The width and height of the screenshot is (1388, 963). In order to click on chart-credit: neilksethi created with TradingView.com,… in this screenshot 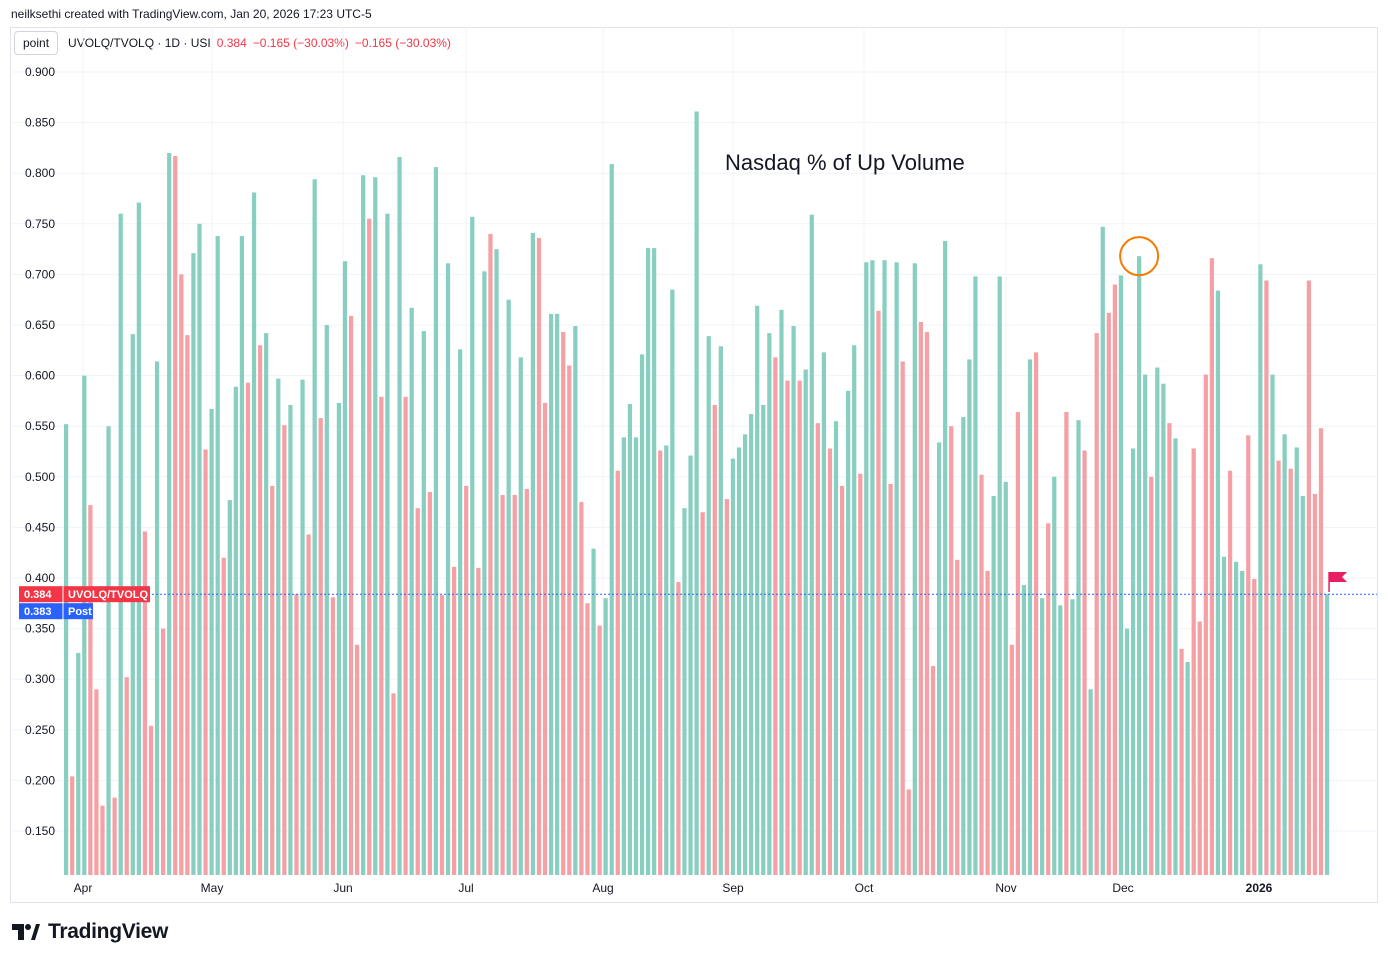, I will do `click(191, 14)`.